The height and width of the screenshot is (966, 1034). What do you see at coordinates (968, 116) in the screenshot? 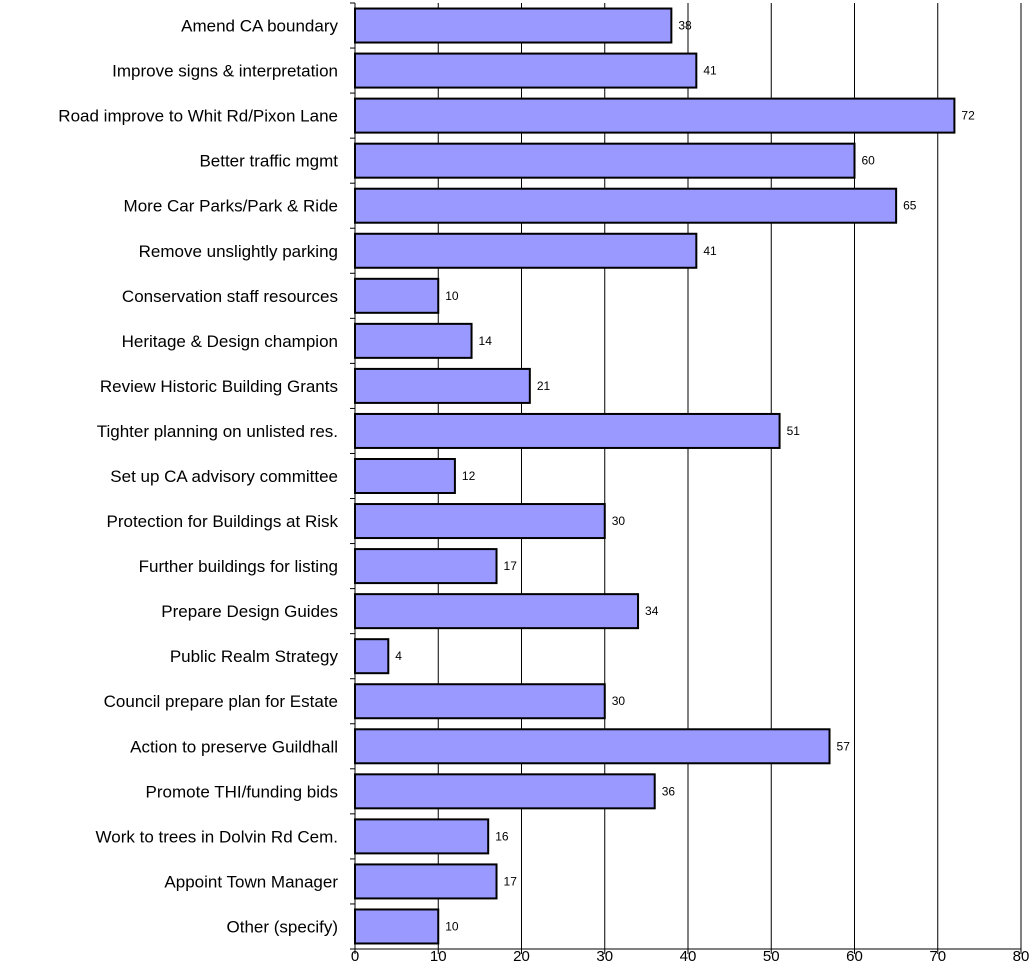
I see `data-label: 72` at bounding box center [968, 116].